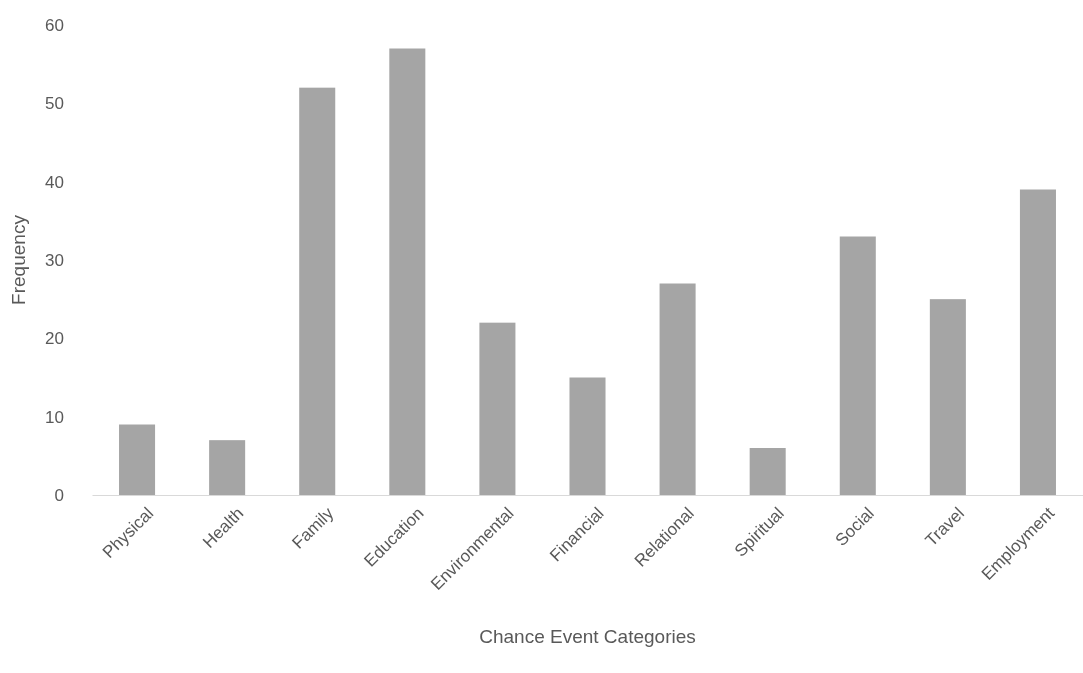  I want to click on y-tick-label: 0, so click(59, 495).